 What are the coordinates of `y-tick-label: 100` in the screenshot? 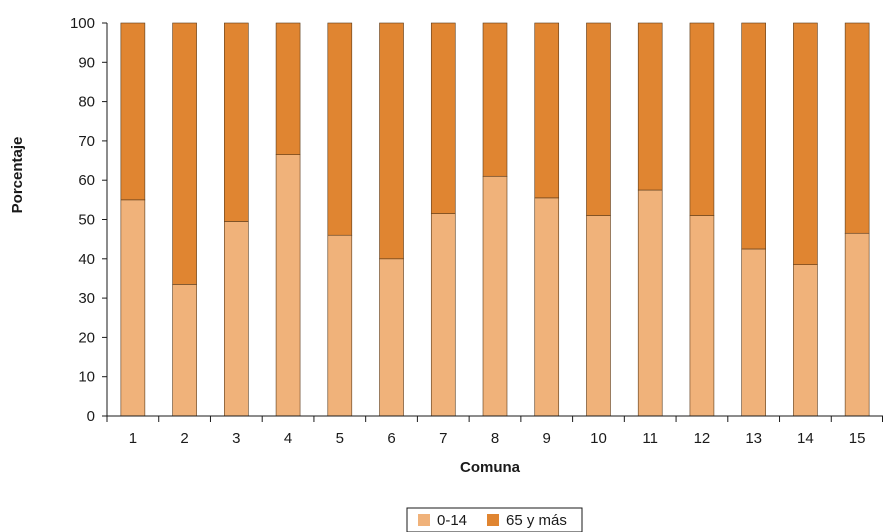 It's located at (82, 23).